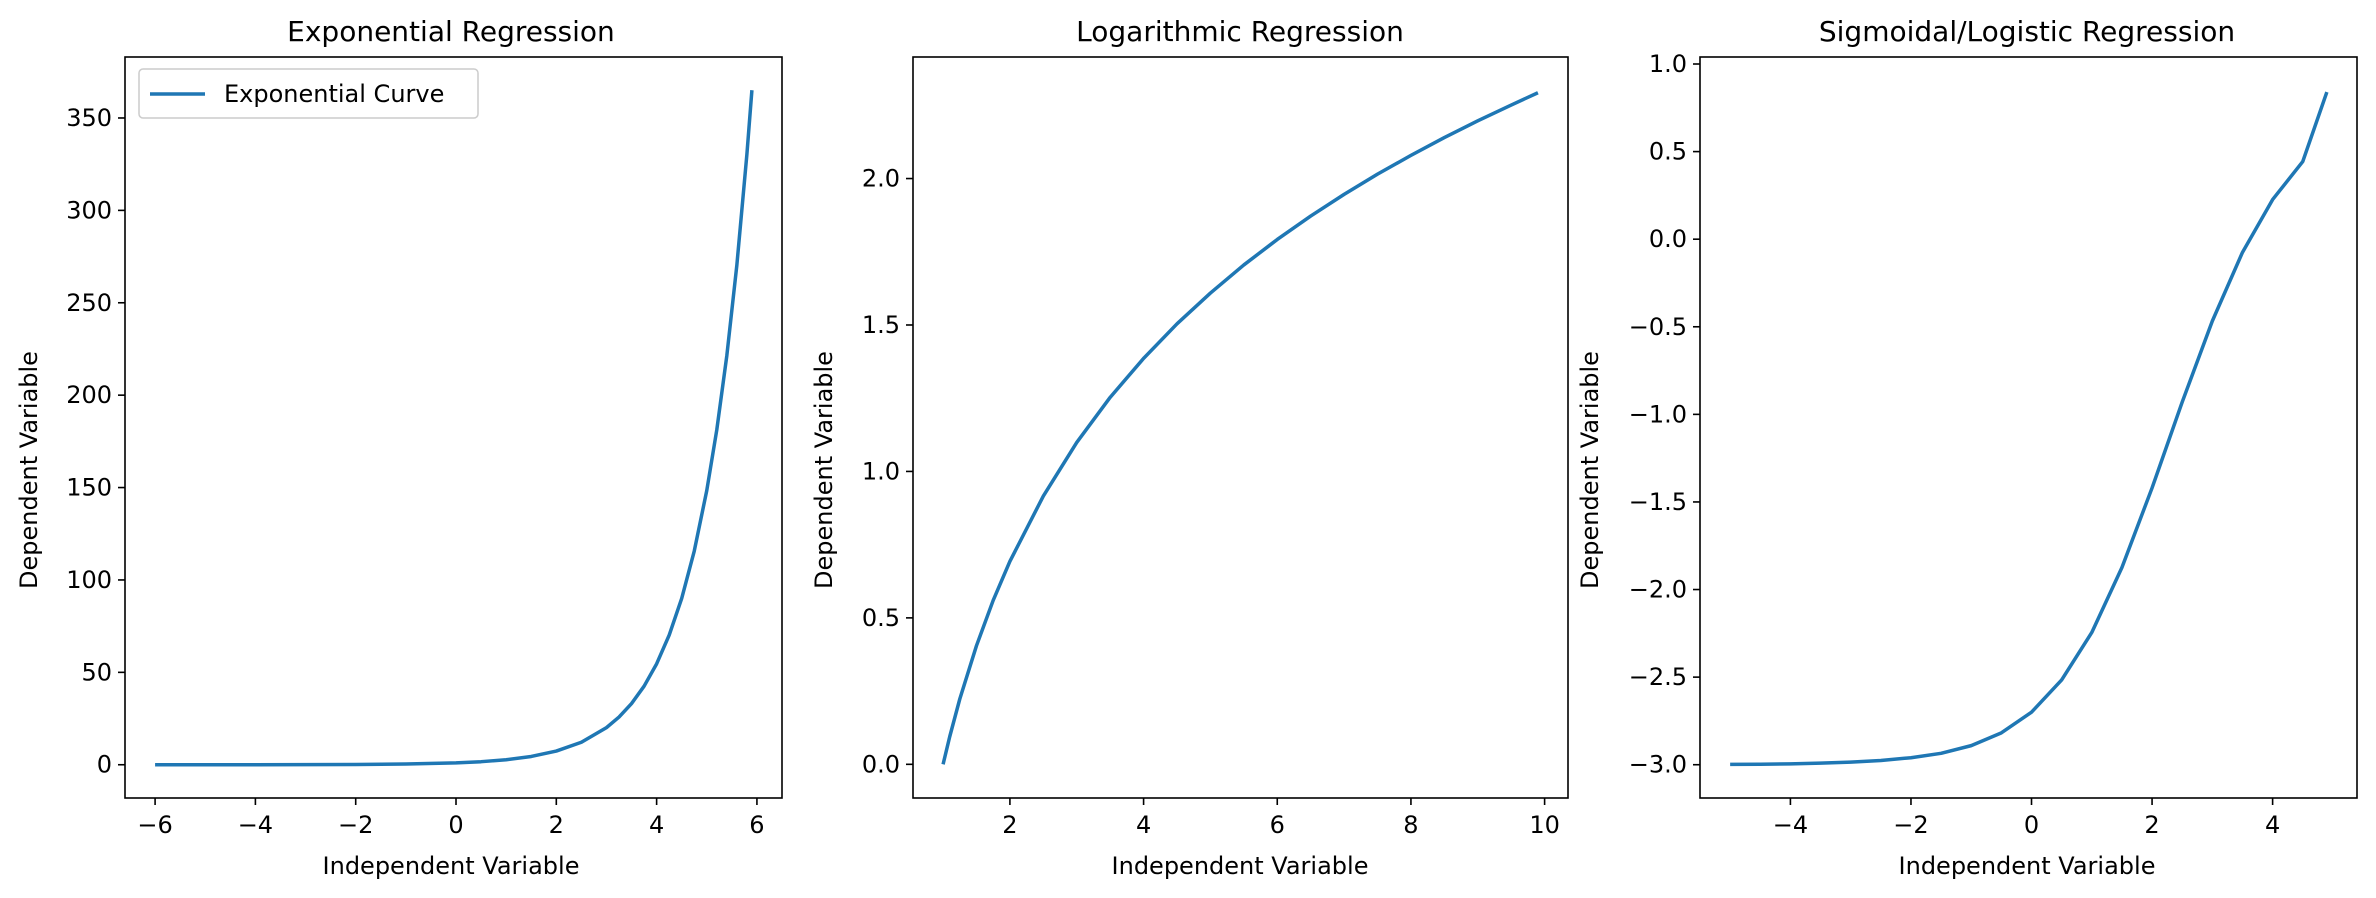 Image resolution: width=2376 pixels, height=898 pixels. What do you see at coordinates (1658, 765) in the screenshot?
I see `y-tick-label: −3.0` at bounding box center [1658, 765].